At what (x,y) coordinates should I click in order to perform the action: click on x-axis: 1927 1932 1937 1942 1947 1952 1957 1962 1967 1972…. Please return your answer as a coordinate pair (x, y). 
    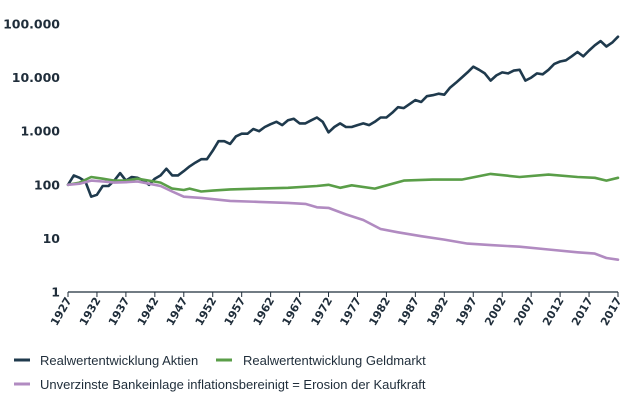
    Looking at the image, I should click on (336, 309).